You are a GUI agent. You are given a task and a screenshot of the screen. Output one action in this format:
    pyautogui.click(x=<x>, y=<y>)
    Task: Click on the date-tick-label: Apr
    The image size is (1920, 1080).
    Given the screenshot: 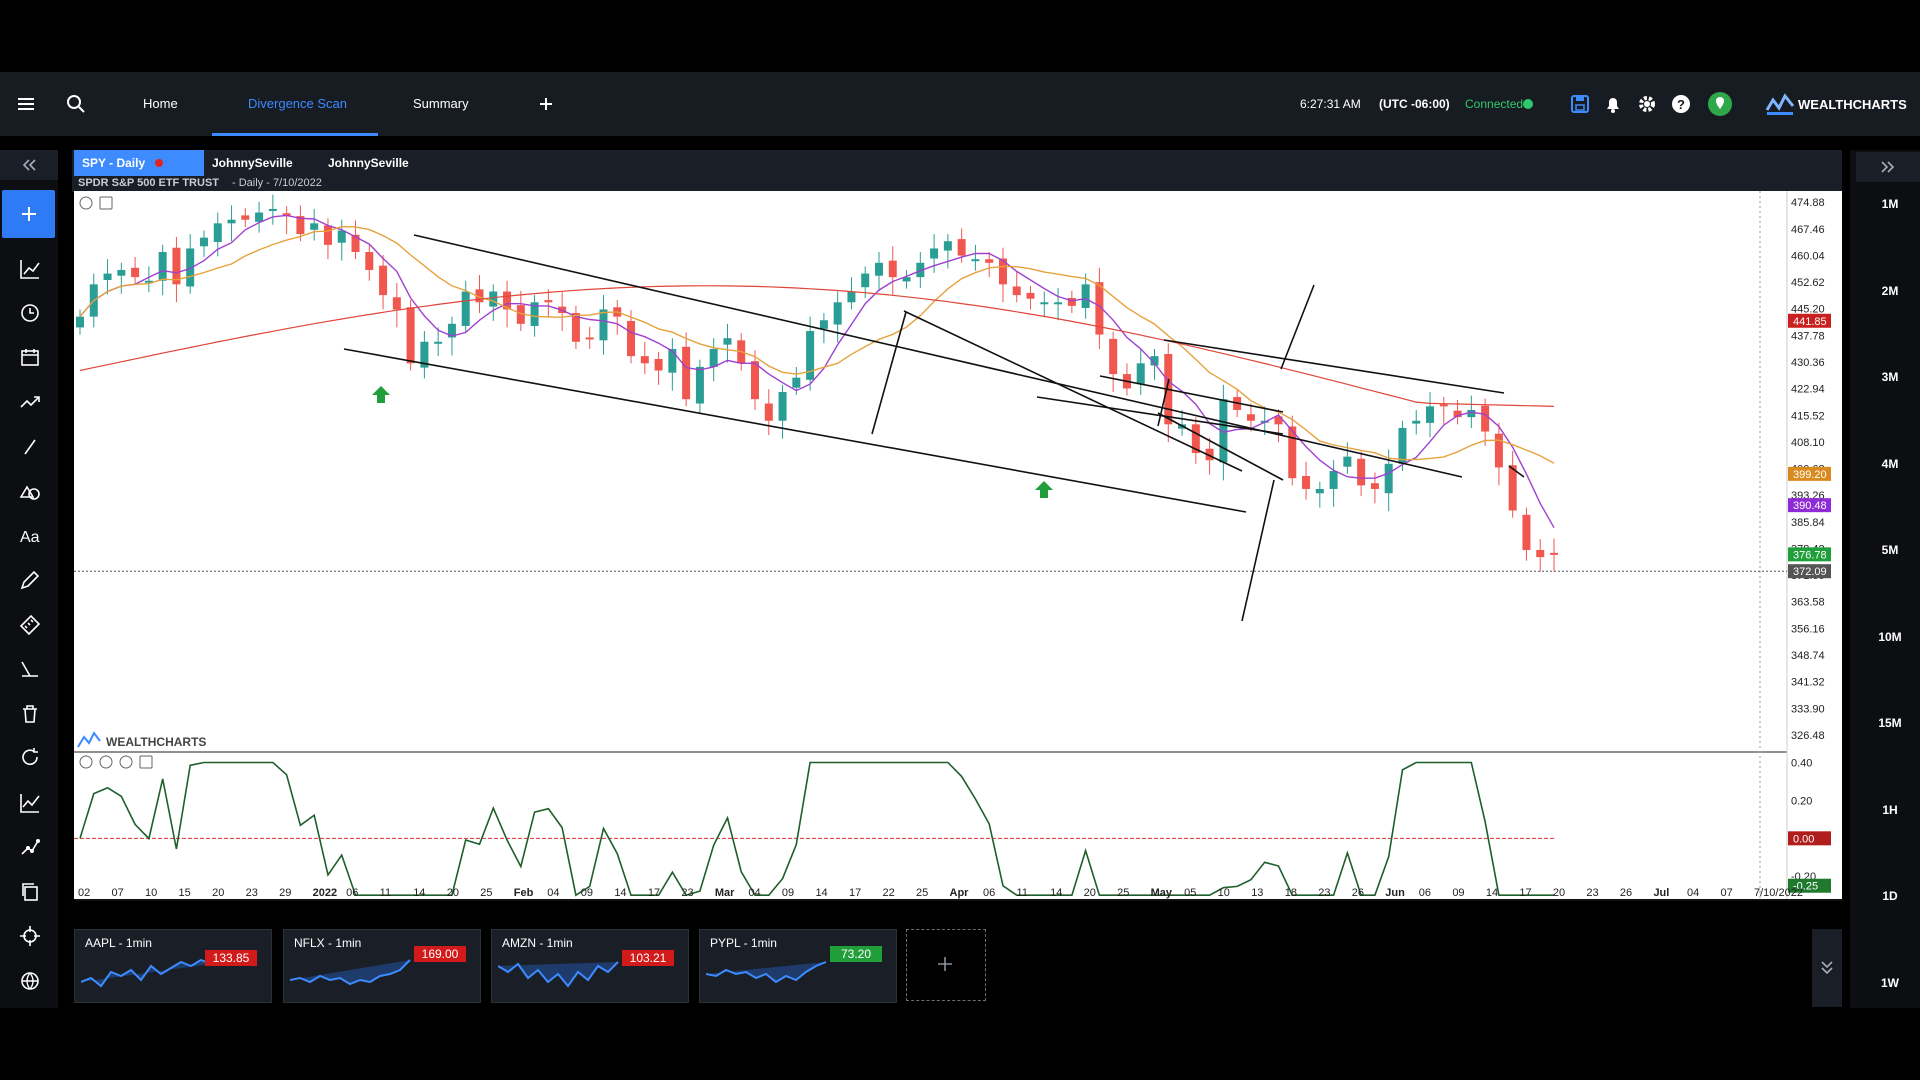 What is the action you would take?
    pyautogui.click(x=960, y=893)
    